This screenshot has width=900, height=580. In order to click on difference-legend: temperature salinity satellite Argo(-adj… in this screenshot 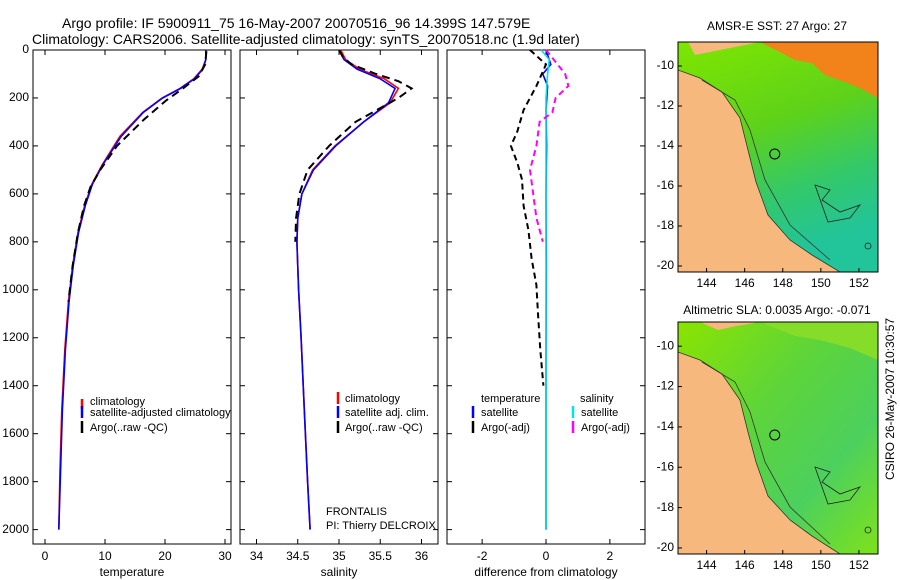, I will do `click(550, 413)`.